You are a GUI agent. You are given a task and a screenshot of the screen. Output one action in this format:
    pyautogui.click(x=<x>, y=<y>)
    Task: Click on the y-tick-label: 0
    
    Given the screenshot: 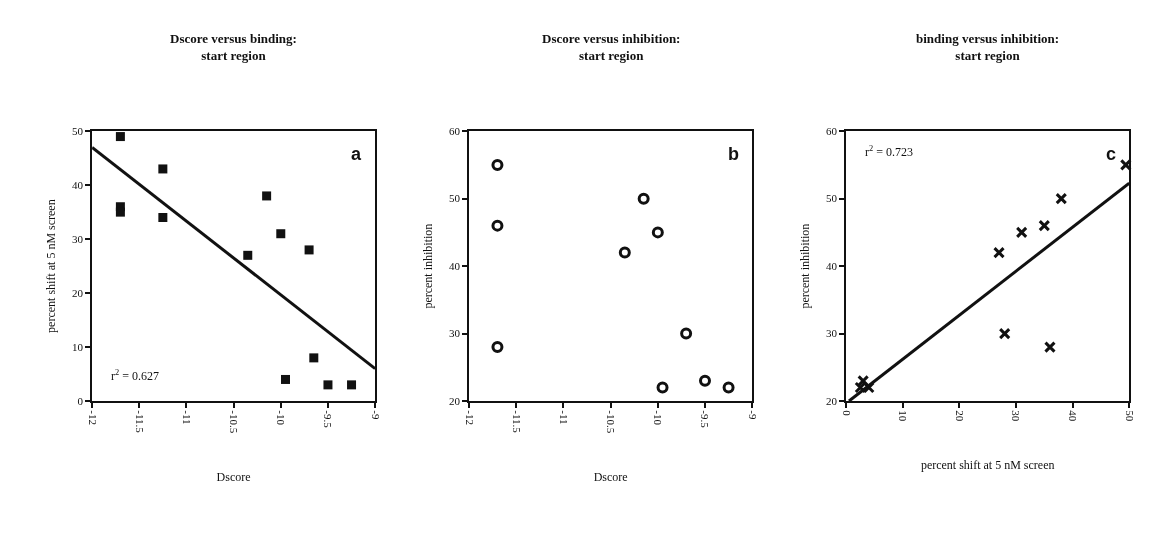 What is the action you would take?
    pyautogui.click(x=80, y=400)
    